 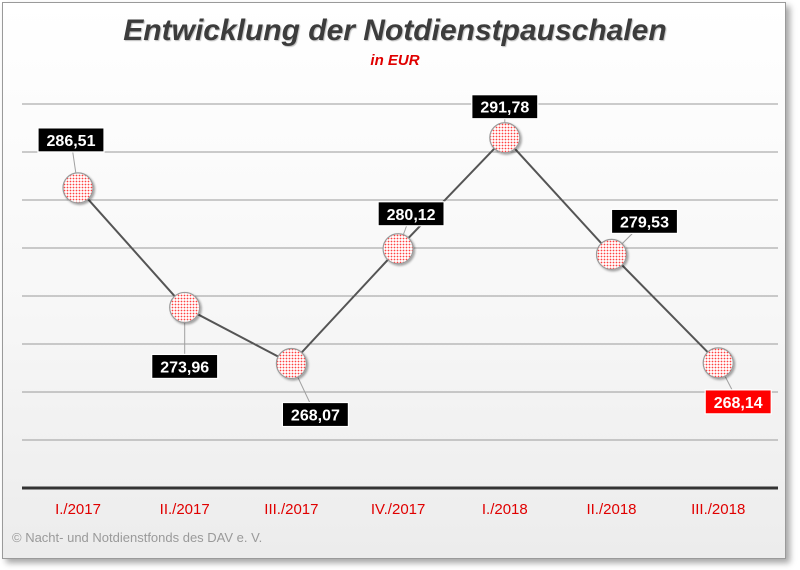 I want to click on x-tick-label: III./2018, so click(x=718, y=509).